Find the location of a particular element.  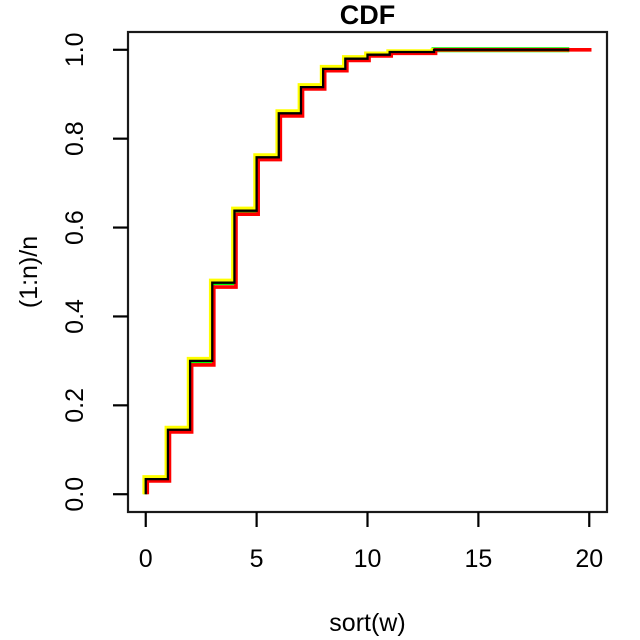

y-tick-label: 0.4 is located at coordinates (75, 316).